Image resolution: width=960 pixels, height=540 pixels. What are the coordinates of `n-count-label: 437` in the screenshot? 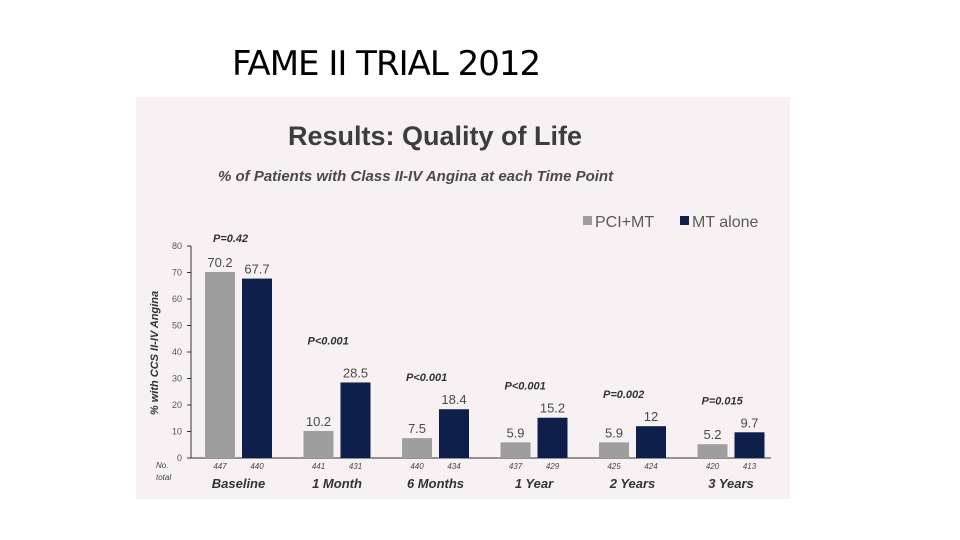 It's located at (516, 466).